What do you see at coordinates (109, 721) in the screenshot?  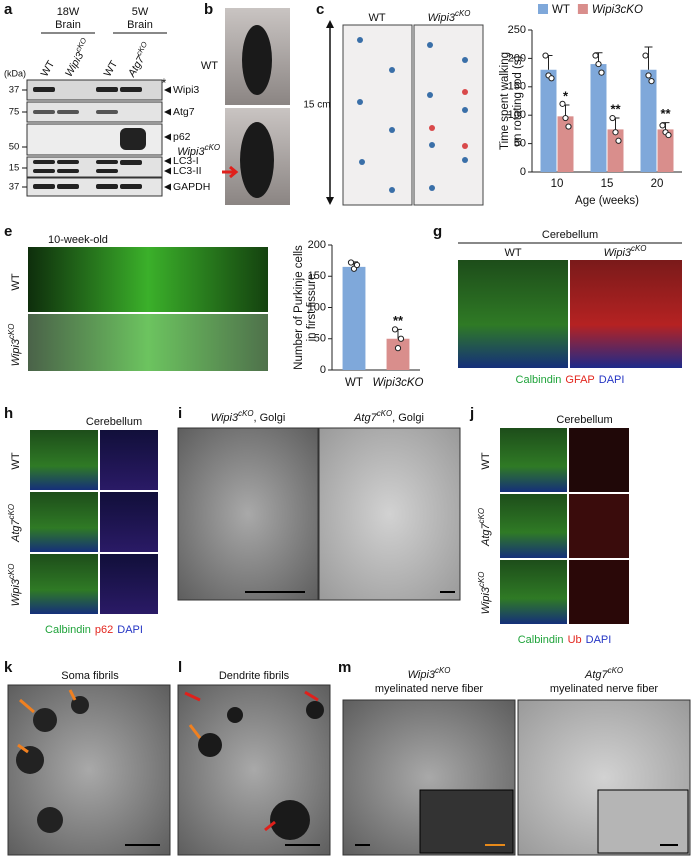 I see `orange-arrows` at bounding box center [109, 721].